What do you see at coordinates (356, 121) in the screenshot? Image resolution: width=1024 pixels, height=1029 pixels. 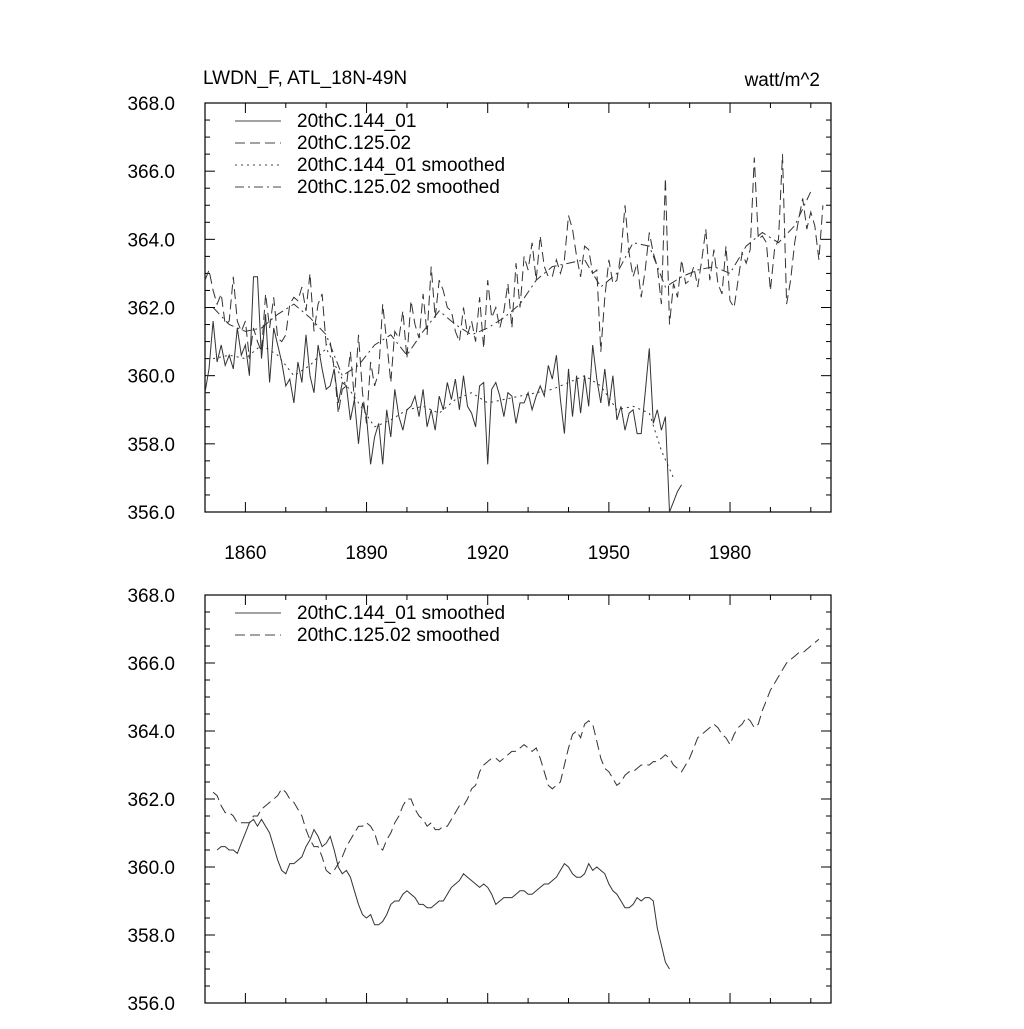 I see `legend-label: 20thC.144_01` at bounding box center [356, 121].